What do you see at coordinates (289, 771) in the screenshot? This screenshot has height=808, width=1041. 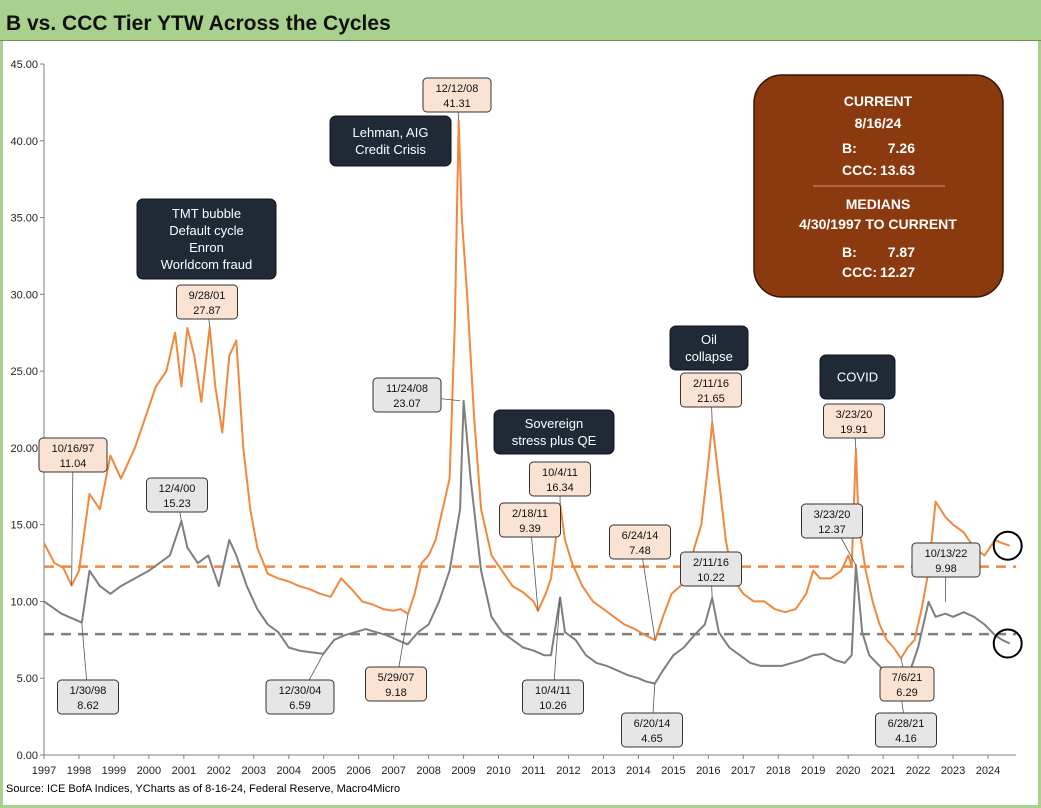 I see `x-tick-label: 2004` at bounding box center [289, 771].